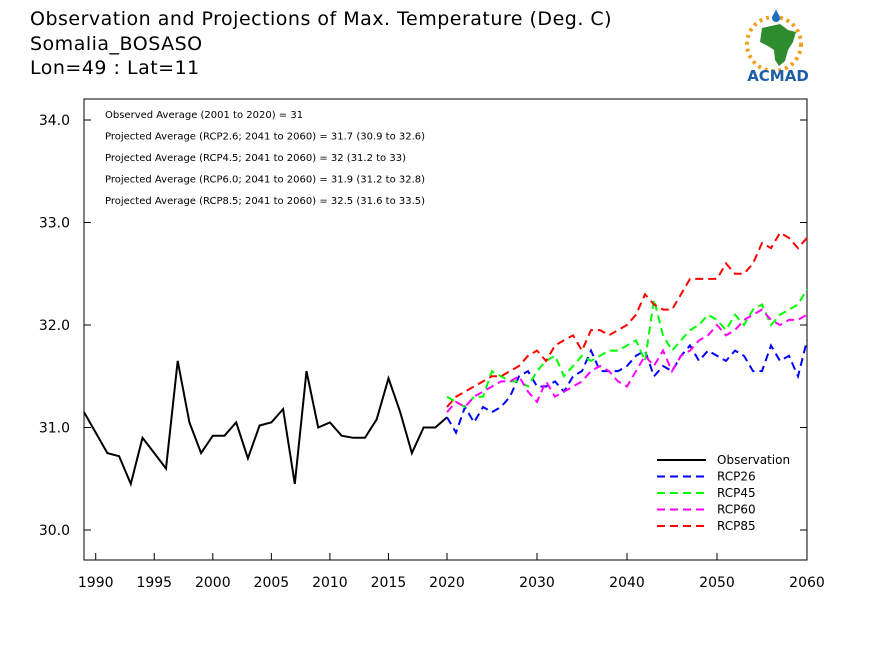 The width and height of the screenshot is (879, 659). What do you see at coordinates (717, 583) in the screenshot?
I see `x-tick-label: 2050` at bounding box center [717, 583].